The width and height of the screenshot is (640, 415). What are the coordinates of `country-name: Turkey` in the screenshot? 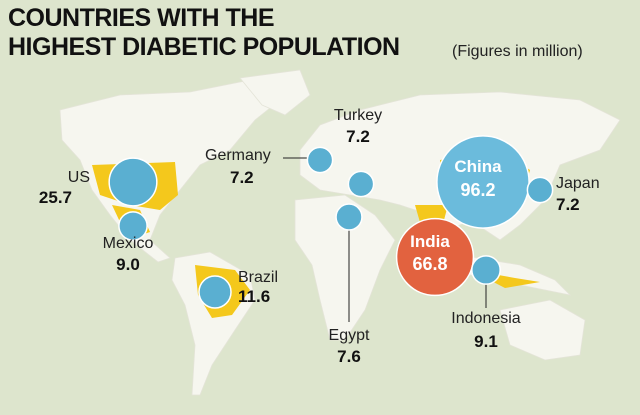 It's located at (358, 115).